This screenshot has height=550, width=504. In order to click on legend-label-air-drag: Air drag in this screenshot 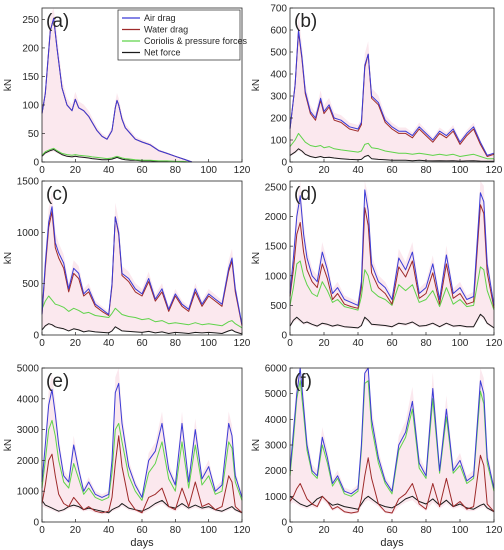, I will do `click(160, 18)`.